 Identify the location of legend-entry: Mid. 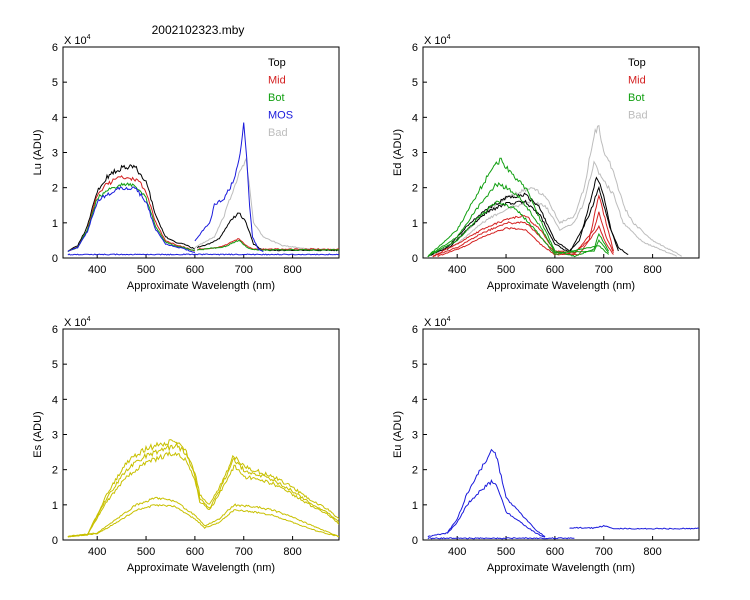
(277, 81).